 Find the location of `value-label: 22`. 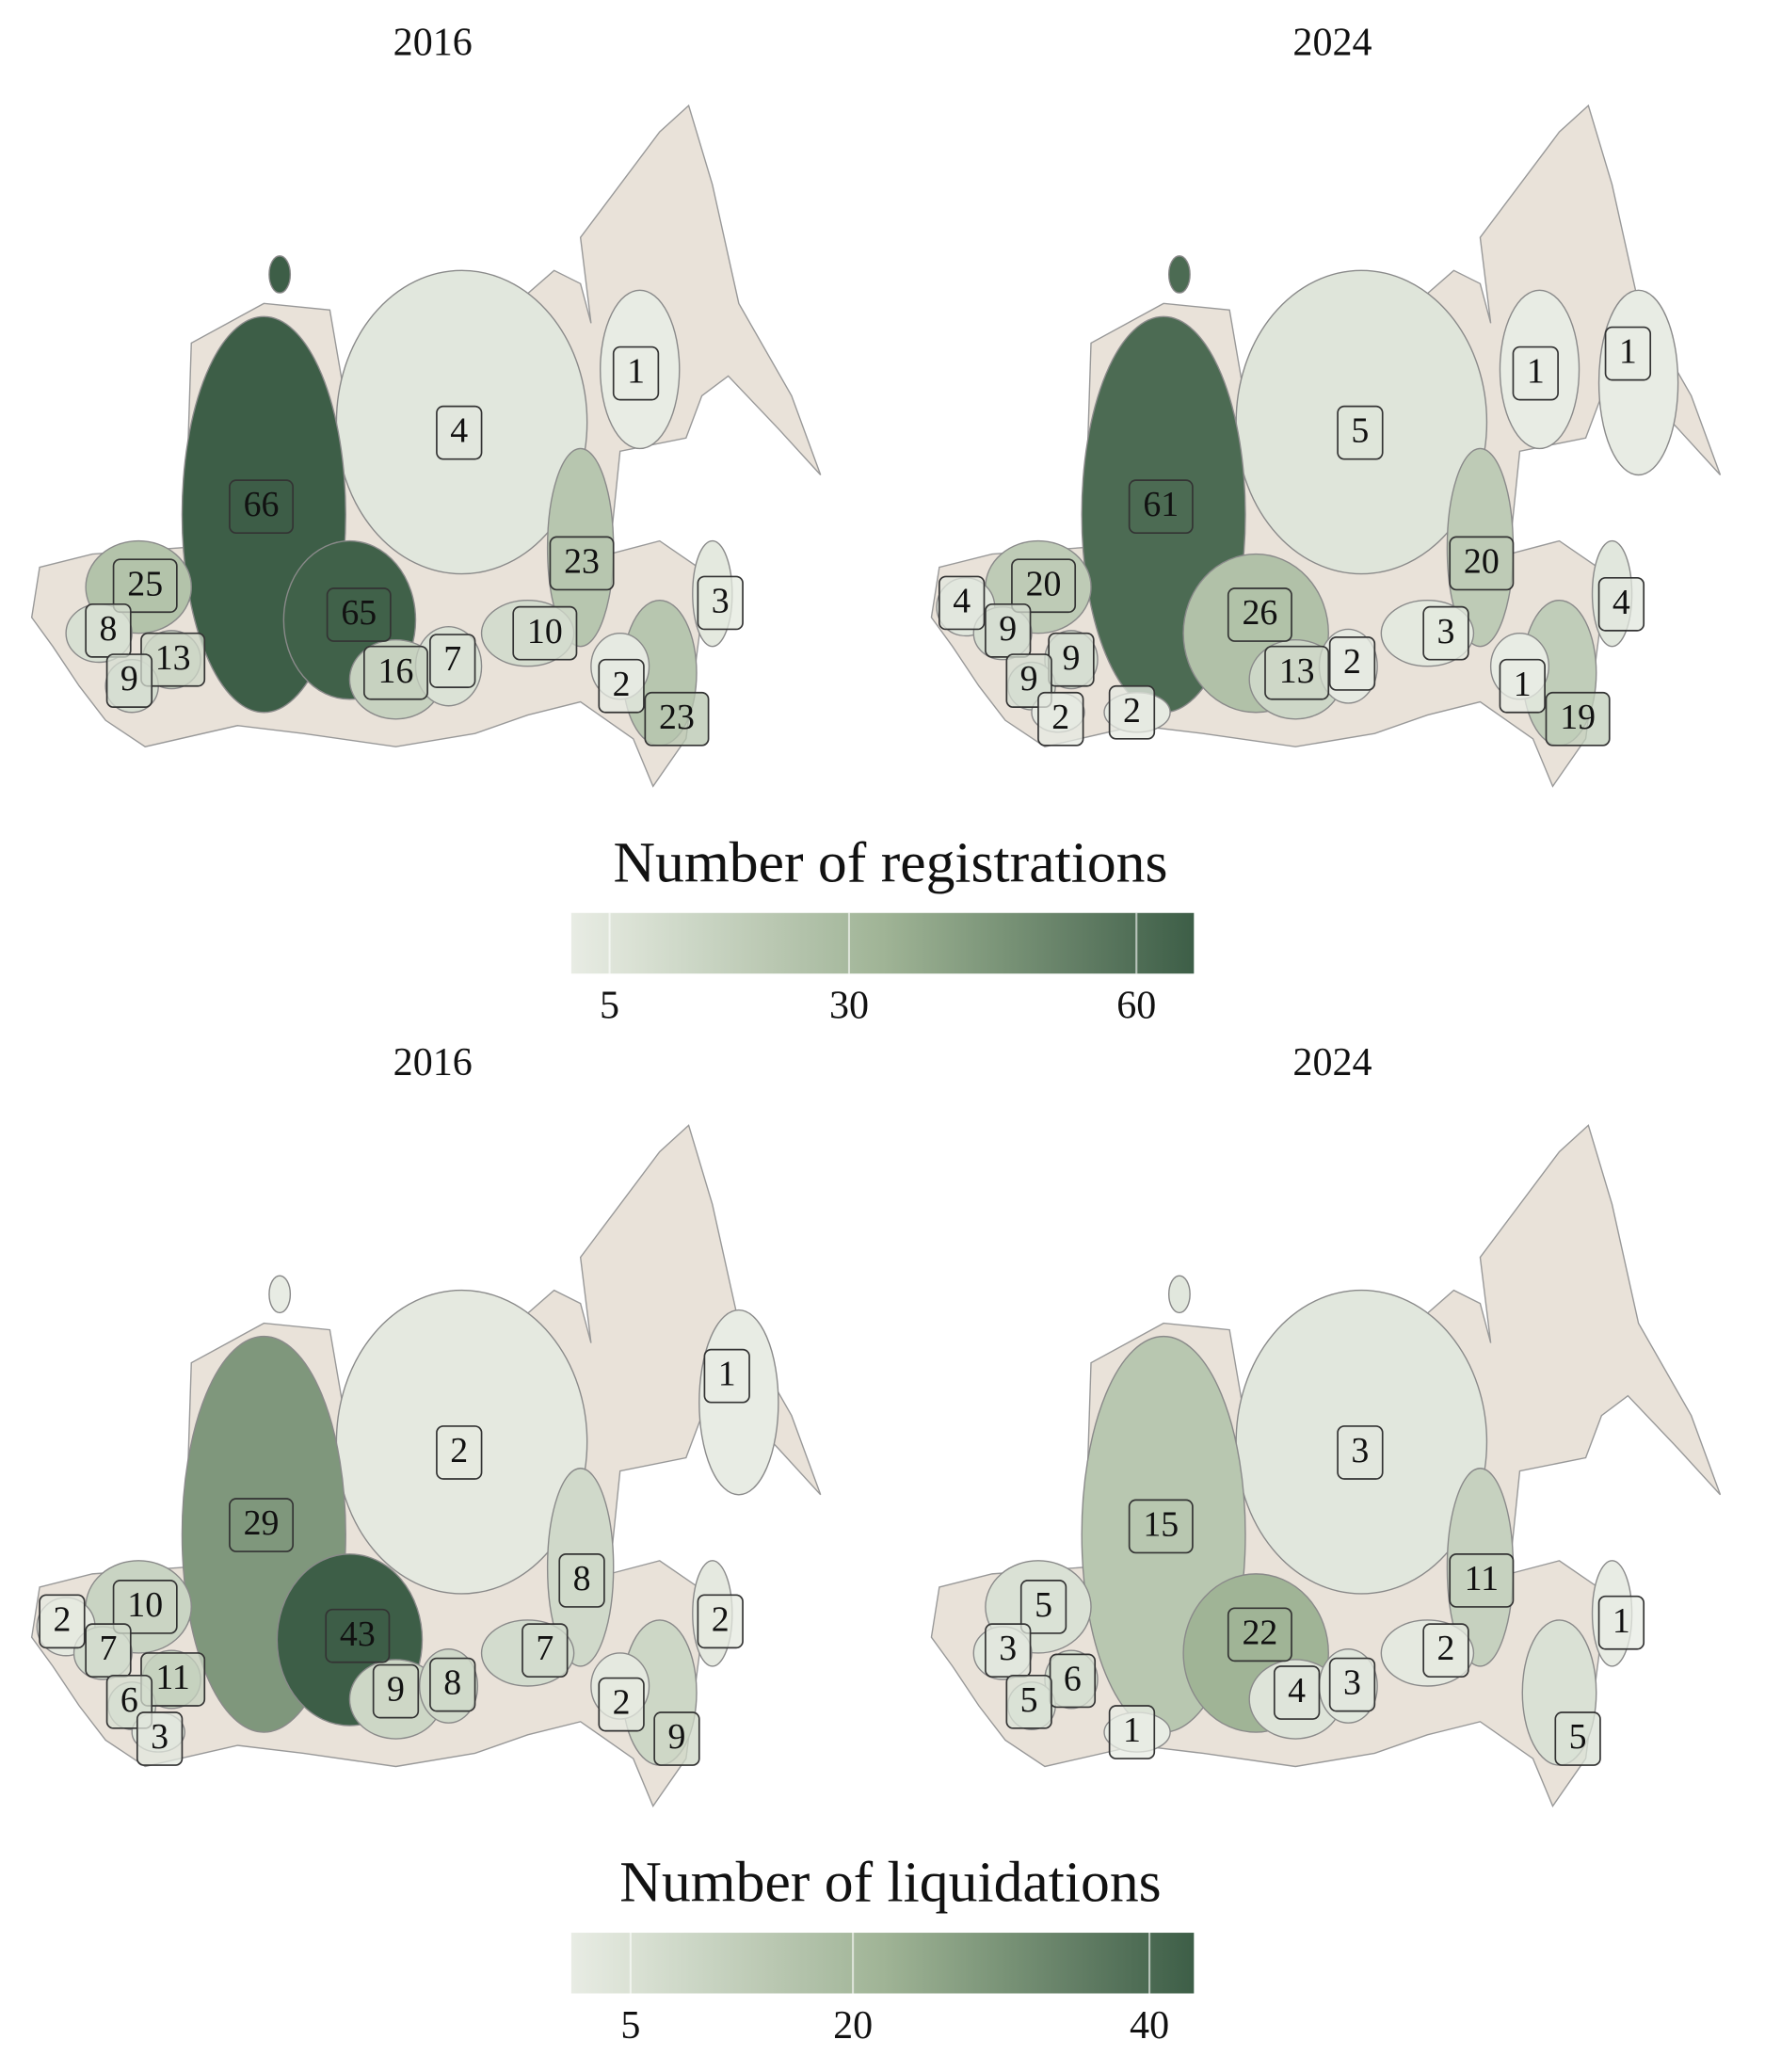

value-label: 22 is located at coordinates (1259, 1632).